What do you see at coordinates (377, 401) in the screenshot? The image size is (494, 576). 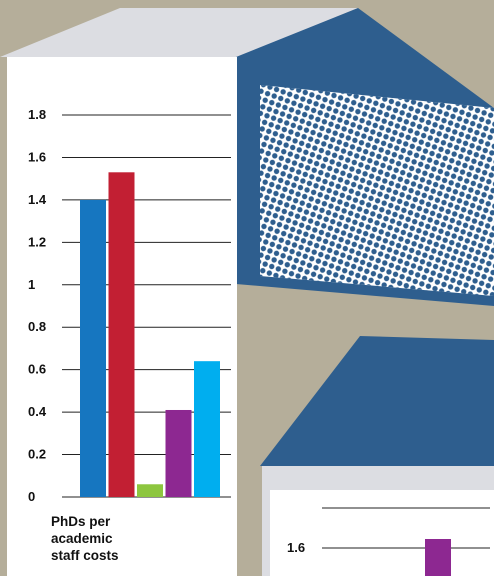 I see `lower-box-top` at bounding box center [377, 401].